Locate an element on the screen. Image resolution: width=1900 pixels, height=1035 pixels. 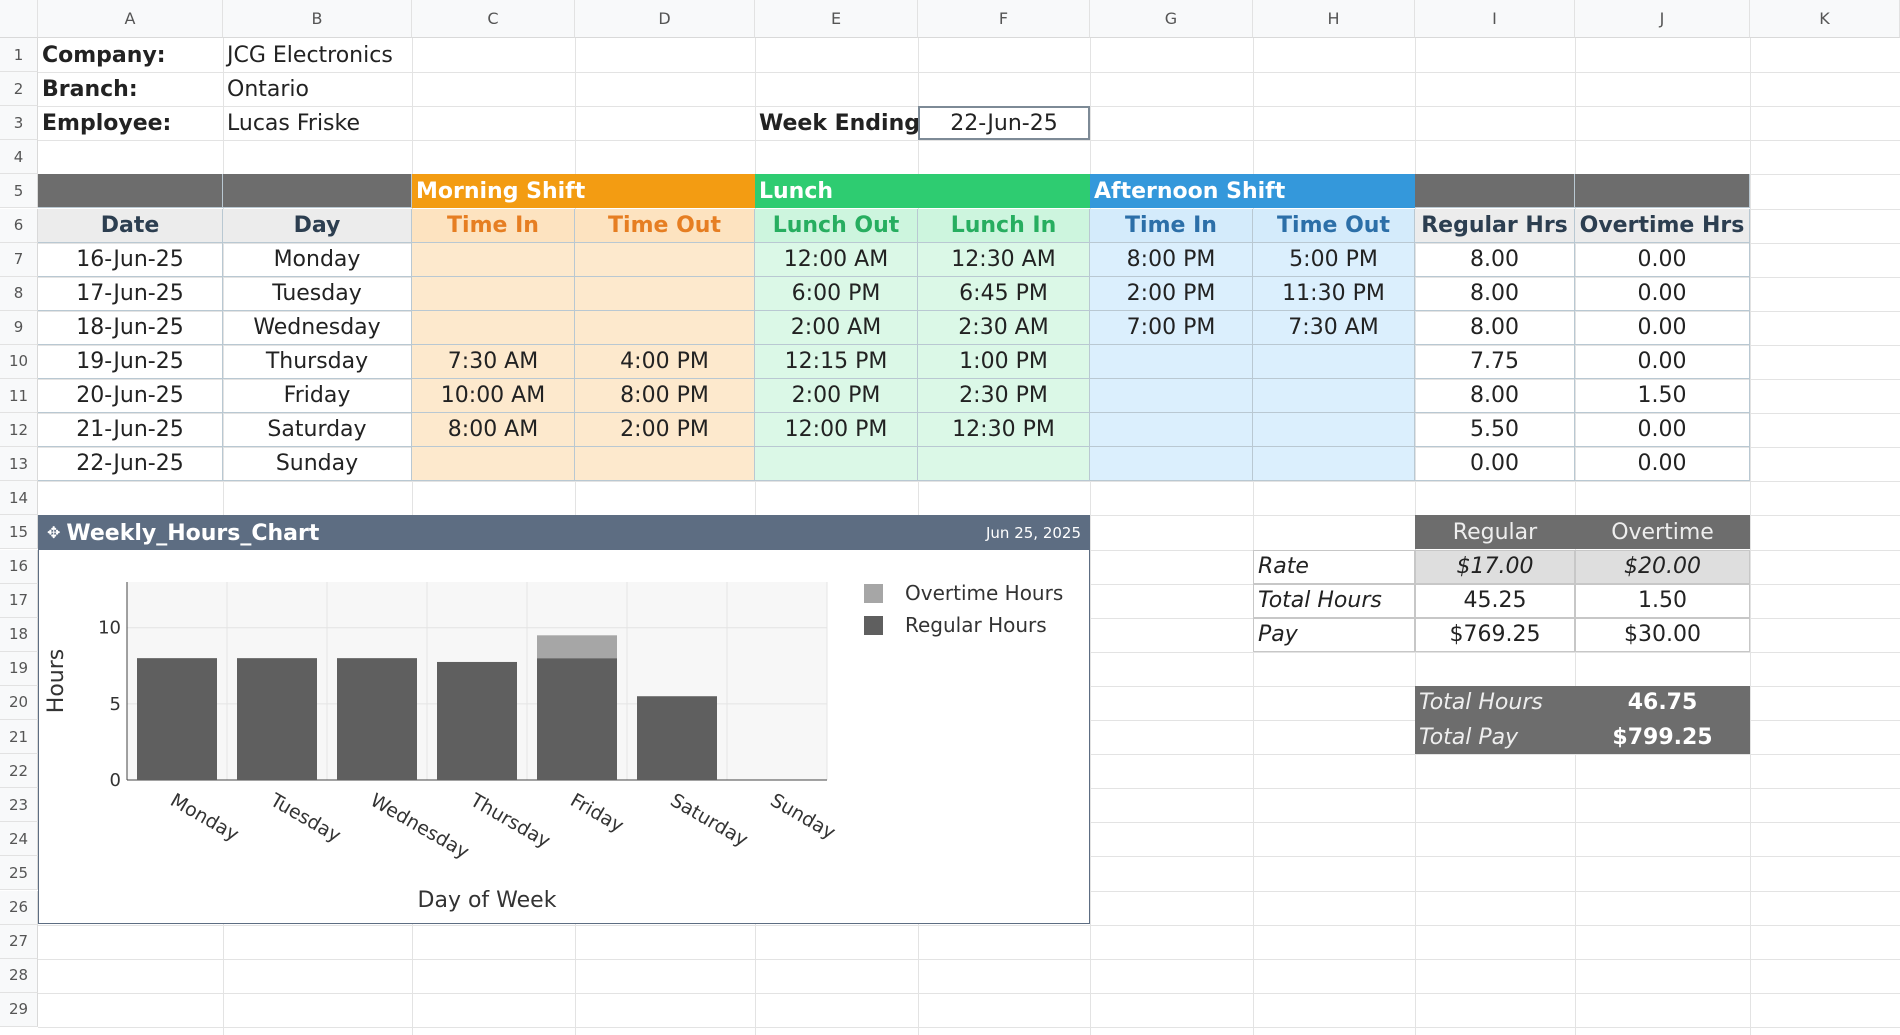
column-header-f: F is located at coordinates (1004, 19).